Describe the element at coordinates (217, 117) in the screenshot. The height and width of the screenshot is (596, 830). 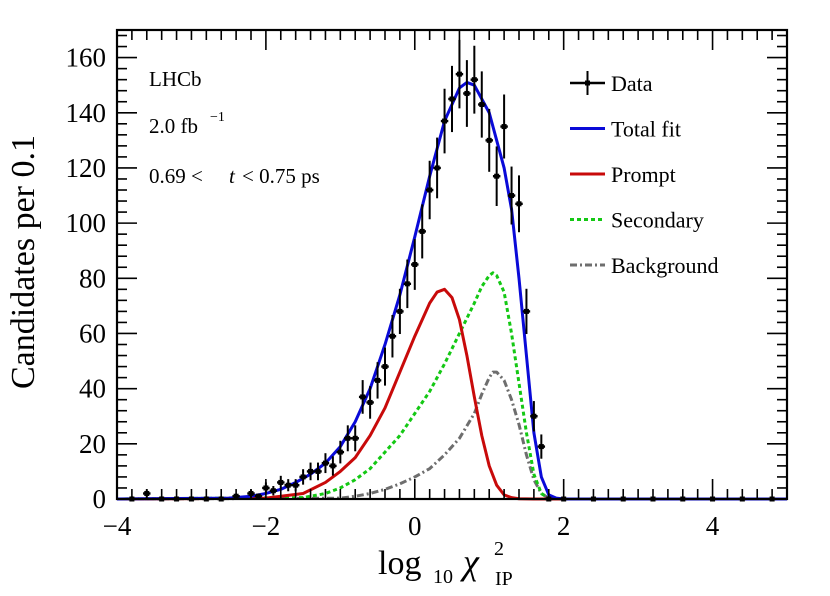
I see `lumi-sup-label: −1` at that location.